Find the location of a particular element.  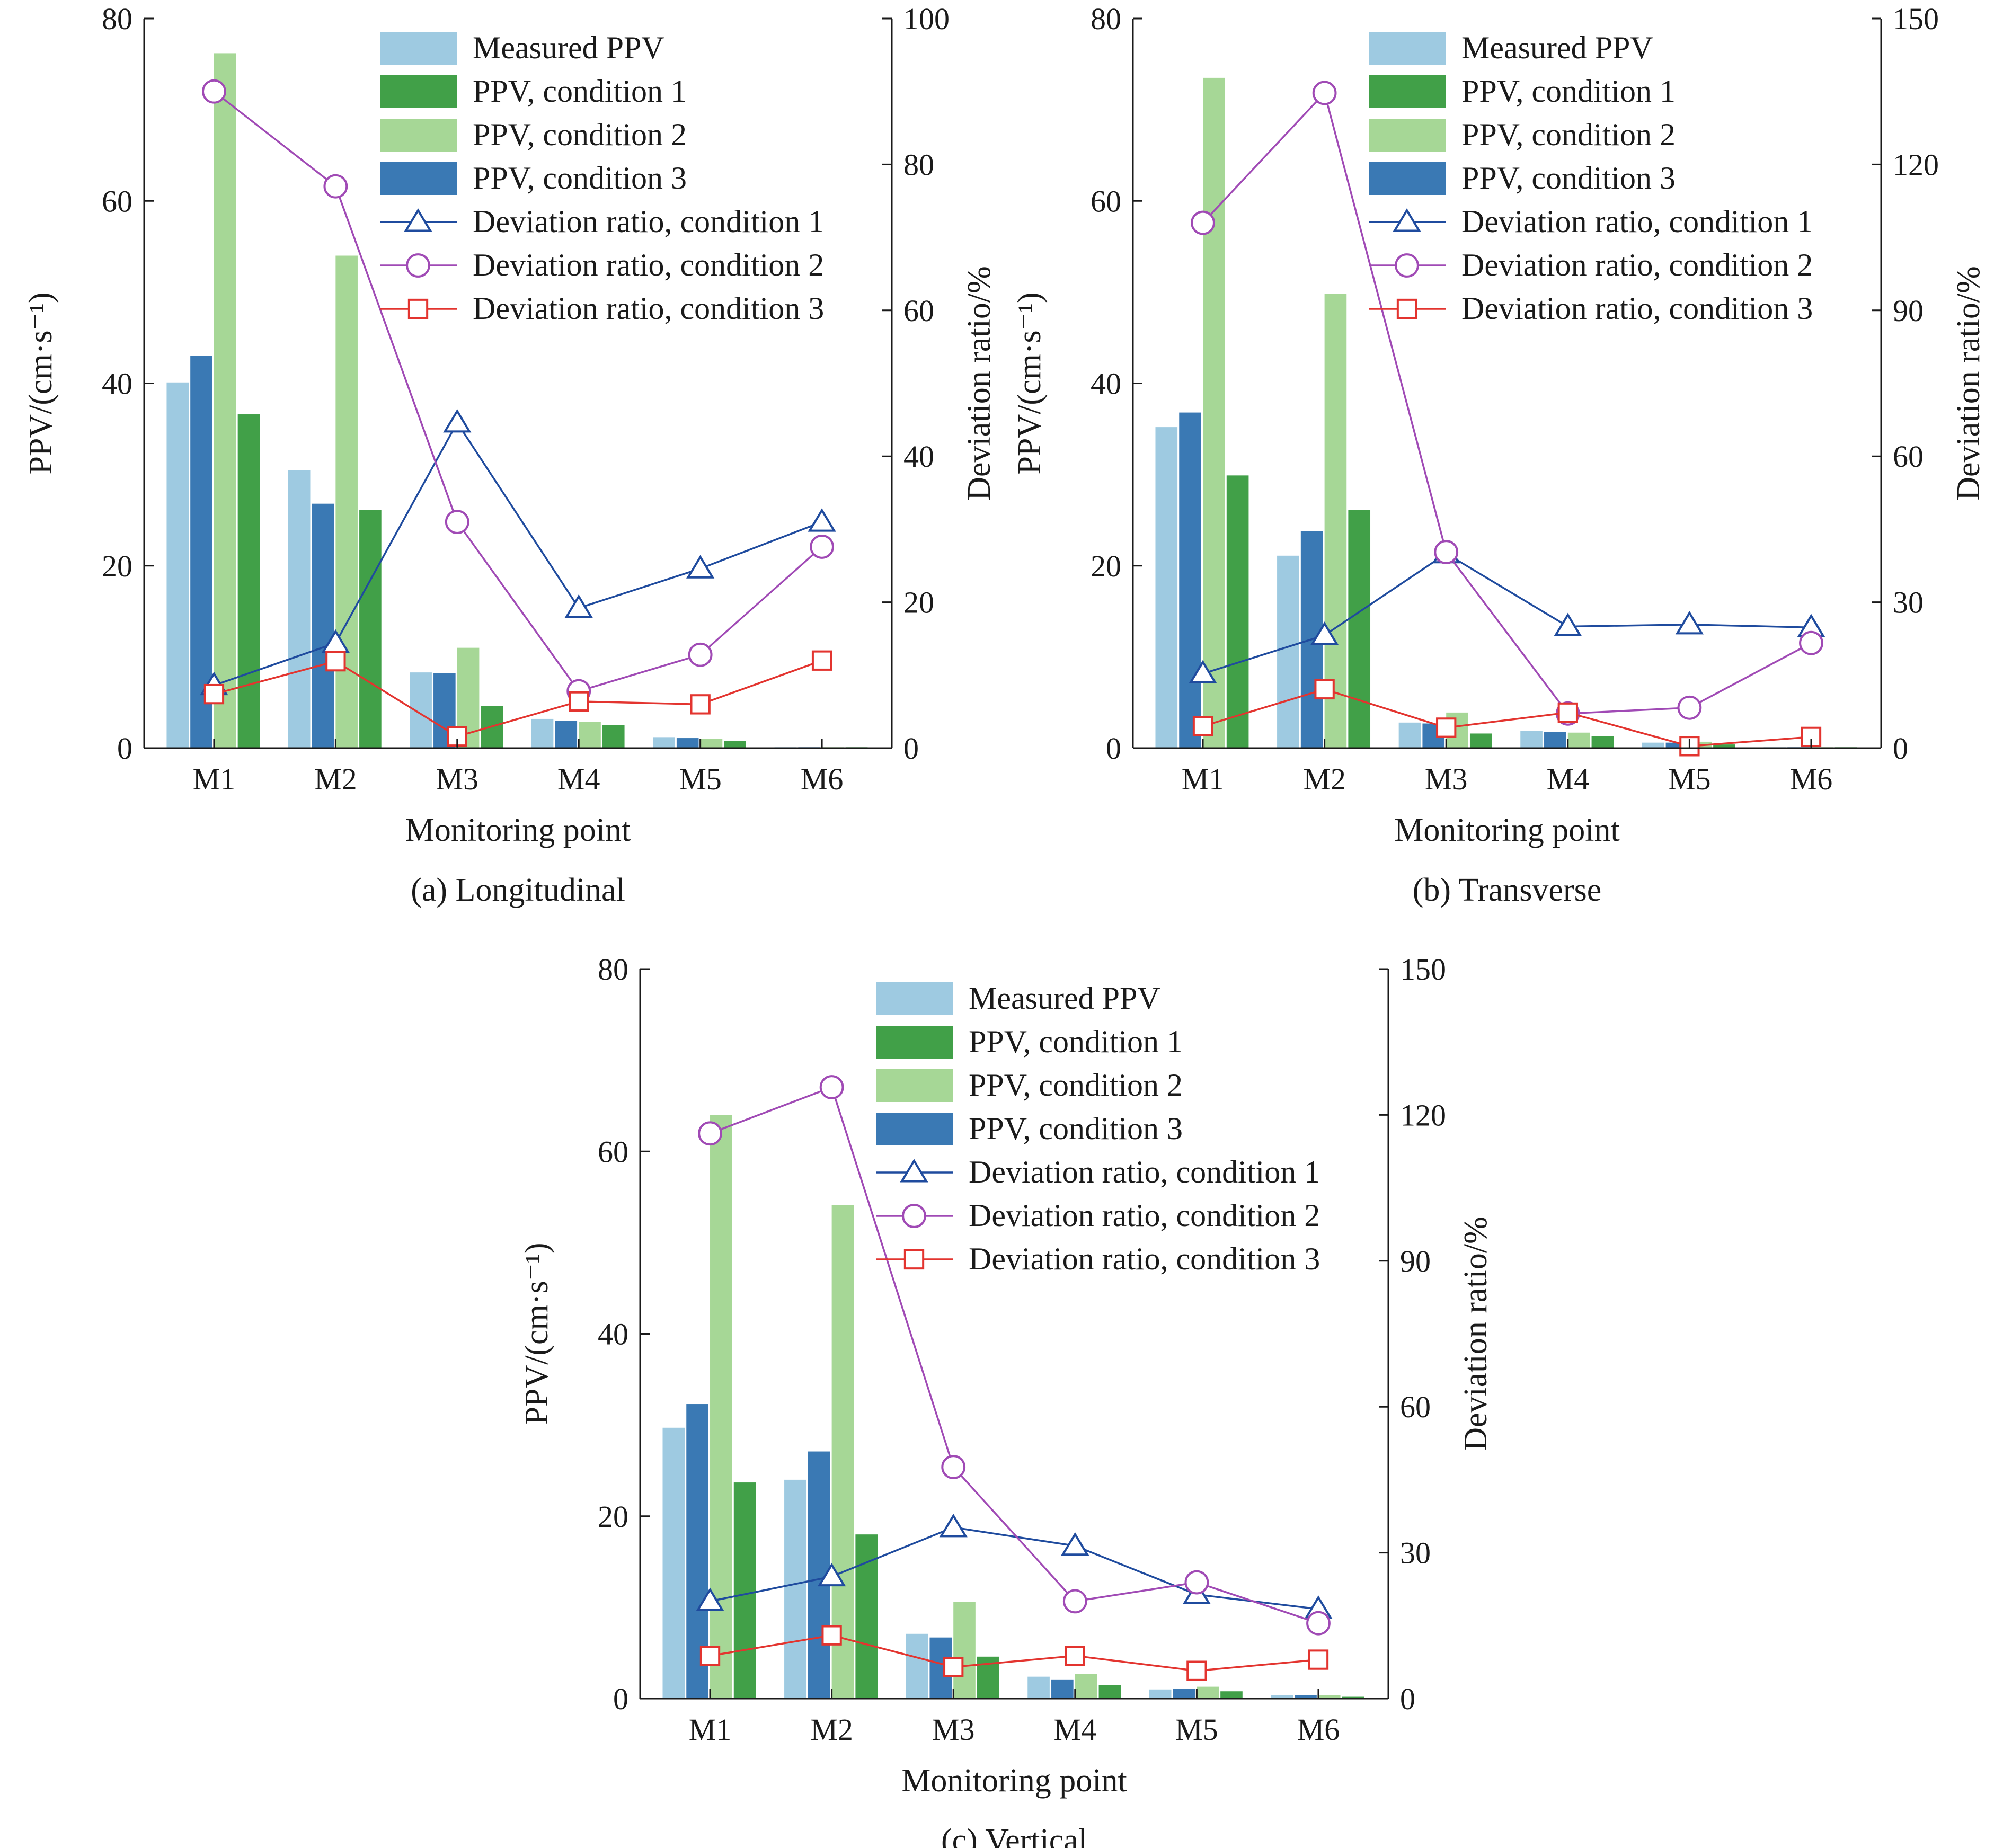

legend-label: Measured PPV is located at coordinates (568, 47).